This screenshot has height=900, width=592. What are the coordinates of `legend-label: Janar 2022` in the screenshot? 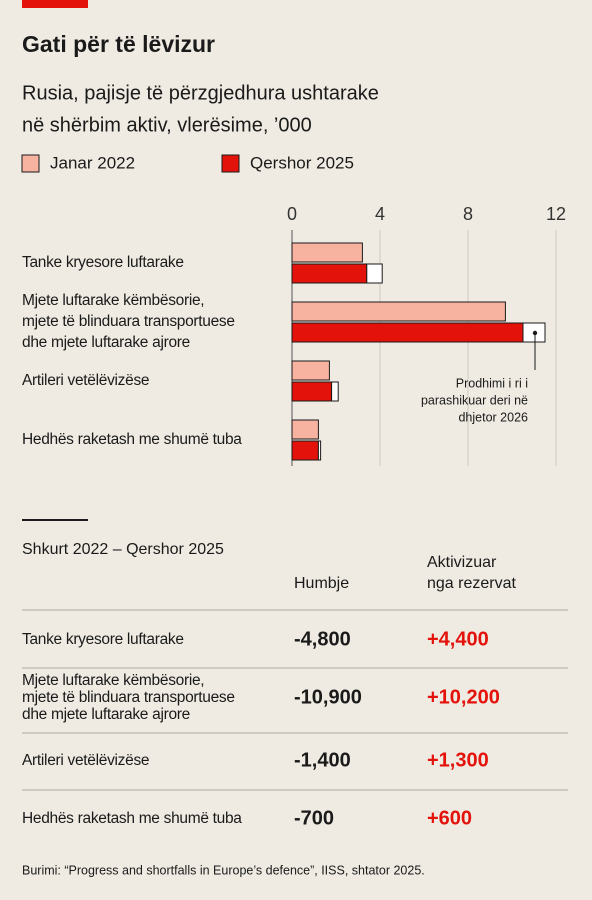 It's located at (92, 162).